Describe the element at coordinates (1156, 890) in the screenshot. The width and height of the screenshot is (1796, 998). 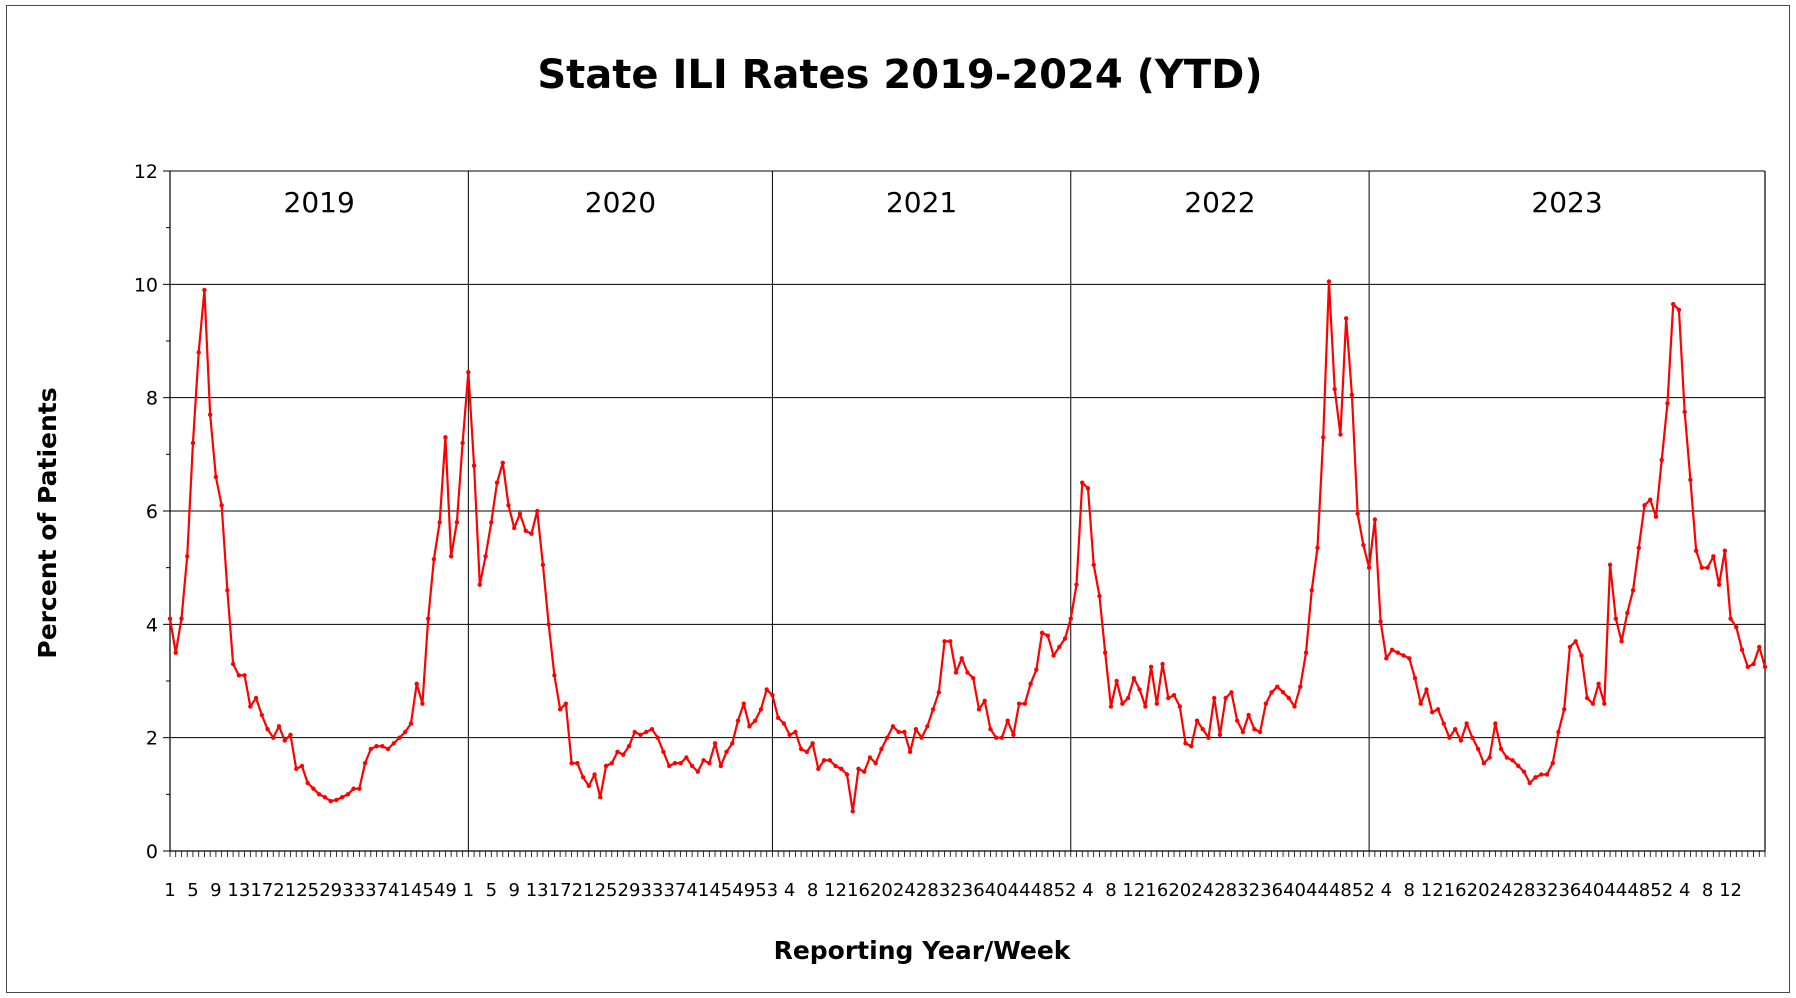
I see `x-tick-label: 16` at that location.